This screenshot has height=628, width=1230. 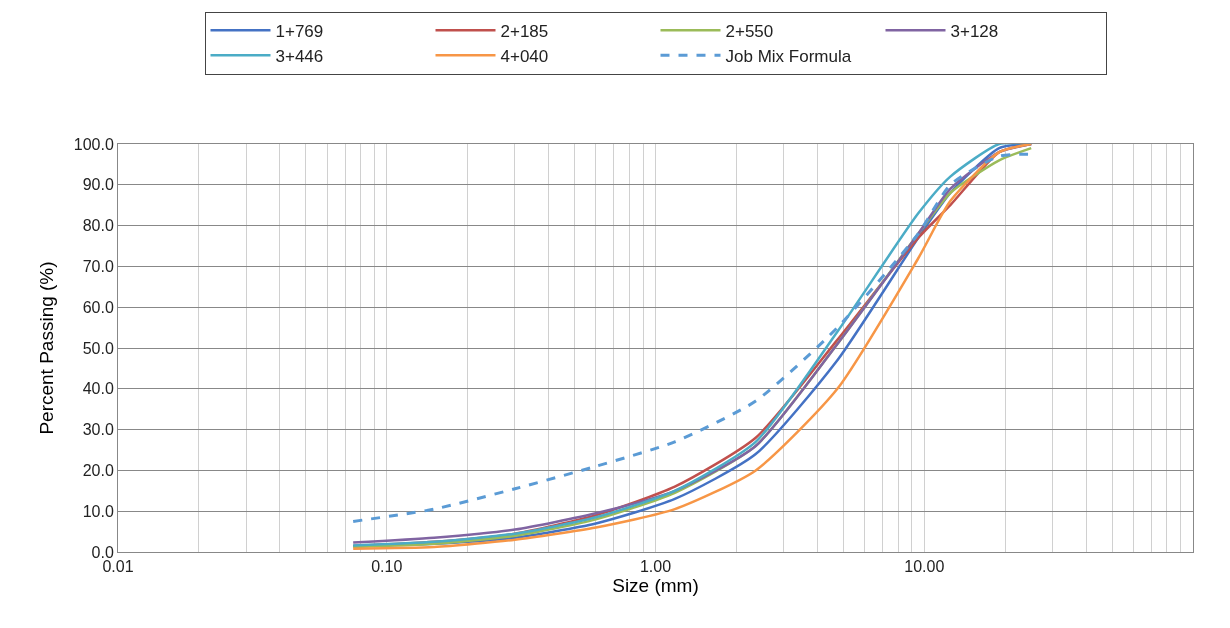 What do you see at coordinates (98, 430) in the screenshot?
I see `y-tick-label: 30.0` at bounding box center [98, 430].